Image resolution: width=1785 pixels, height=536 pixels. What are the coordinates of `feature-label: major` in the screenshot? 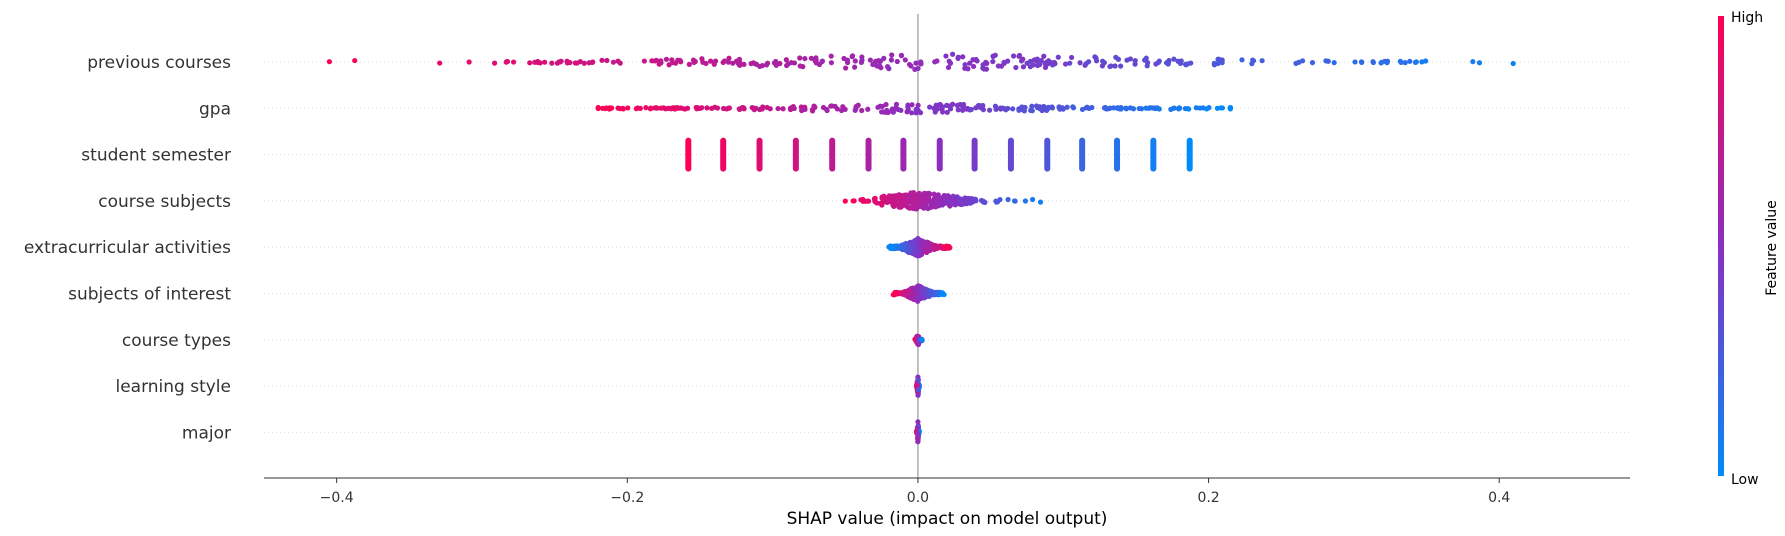 It's located at (206, 433).